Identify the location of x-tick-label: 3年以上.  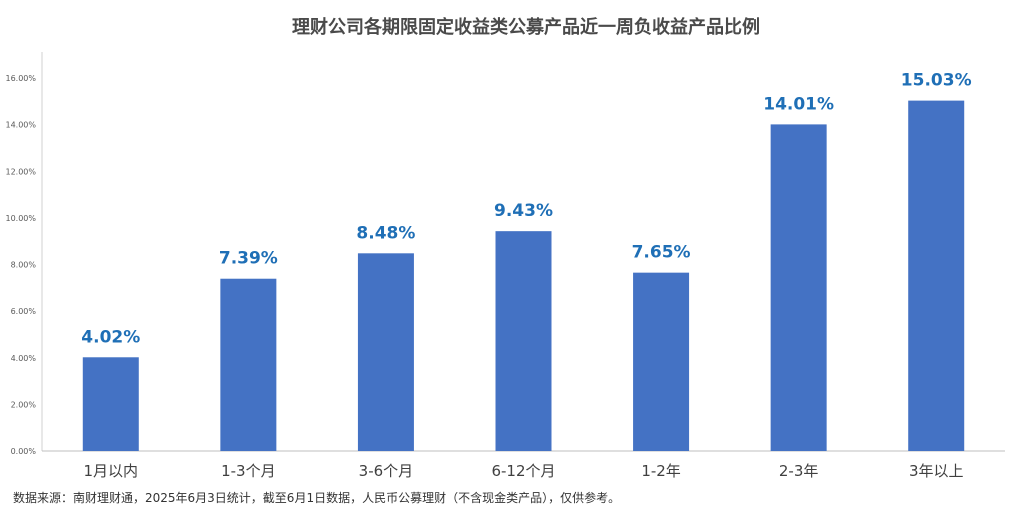
(936, 471).